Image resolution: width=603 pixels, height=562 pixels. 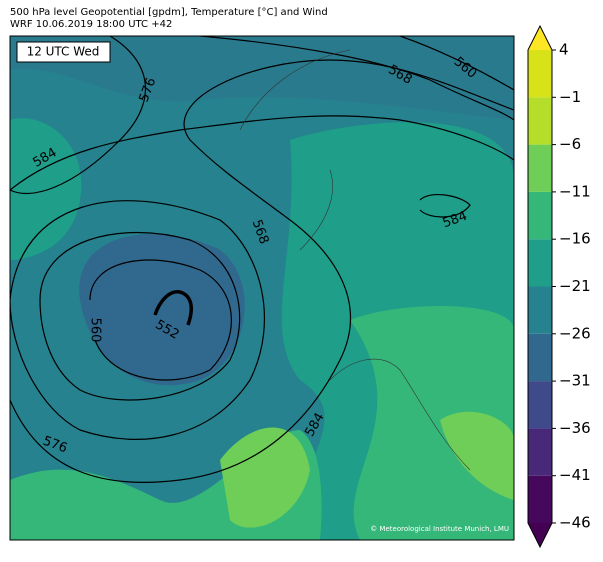 What do you see at coordinates (575, 239) in the screenshot?
I see `colorbar-tick-label: −16` at bounding box center [575, 239].